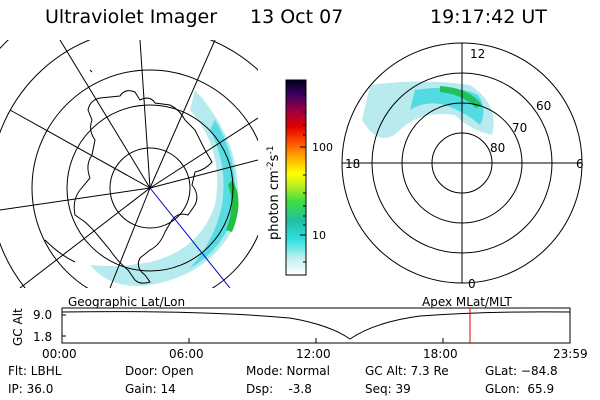 The height and width of the screenshot is (400, 600). Describe the element at coordinates (297, 17) in the screenshot. I see `observation-date: 13 Oct 07` at that location.